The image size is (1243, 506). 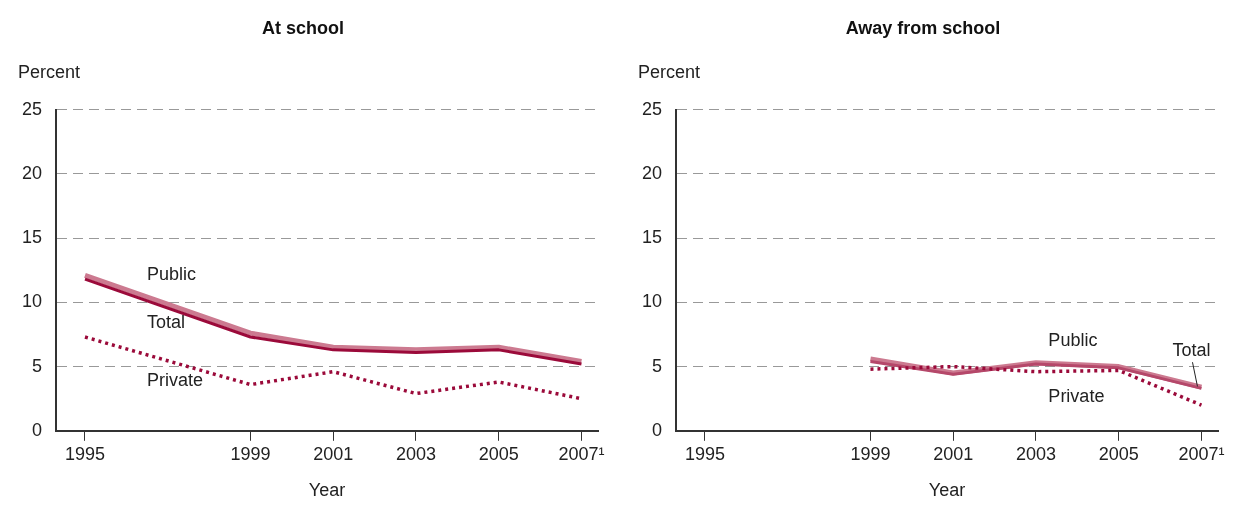 What do you see at coordinates (303, 27) in the screenshot?
I see `chart-title: At school` at bounding box center [303, 27].